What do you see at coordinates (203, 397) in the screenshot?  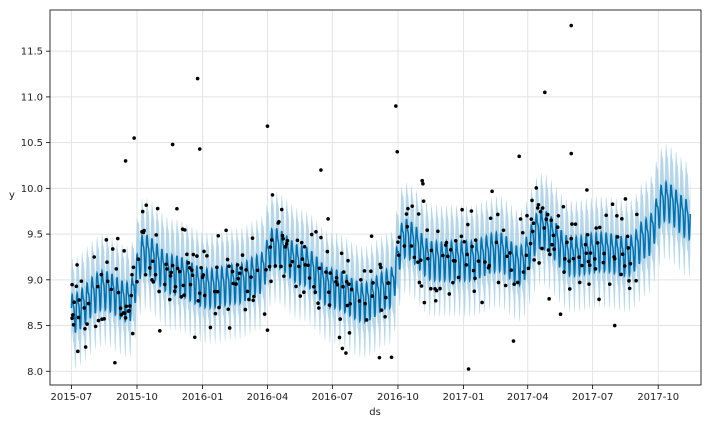 I see `x-tick-label: 2016-01` at bounding box center [203, 397].